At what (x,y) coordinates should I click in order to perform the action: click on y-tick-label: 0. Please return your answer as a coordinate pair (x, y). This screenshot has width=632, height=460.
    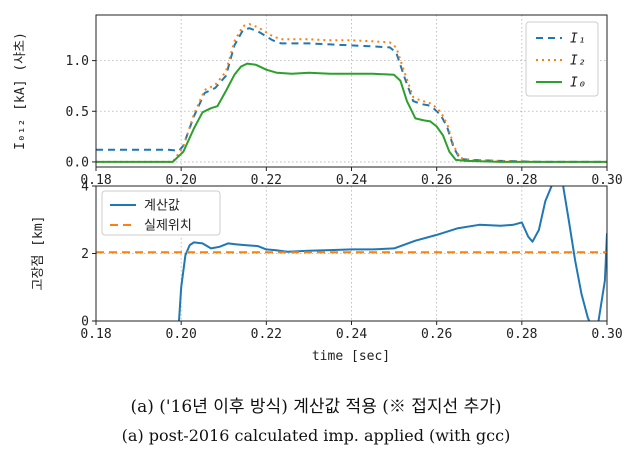
    Looking at the image, I should click on (85, 322).